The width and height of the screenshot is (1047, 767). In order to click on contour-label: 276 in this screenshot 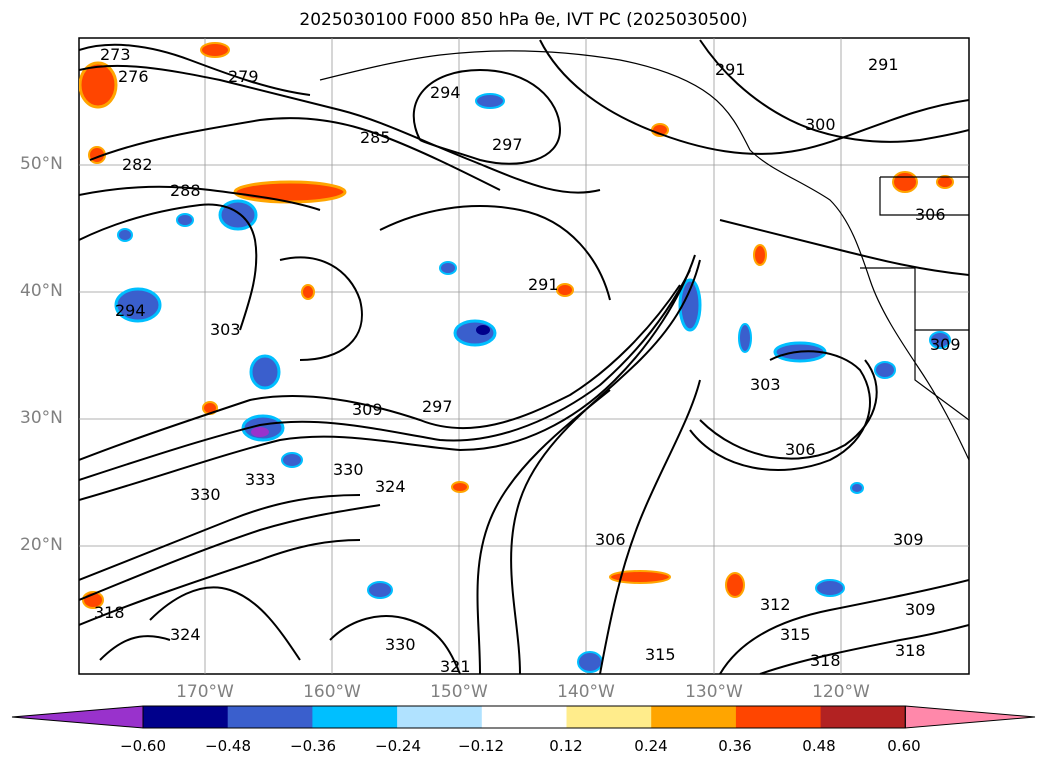, I will do `click(133, 76)`.